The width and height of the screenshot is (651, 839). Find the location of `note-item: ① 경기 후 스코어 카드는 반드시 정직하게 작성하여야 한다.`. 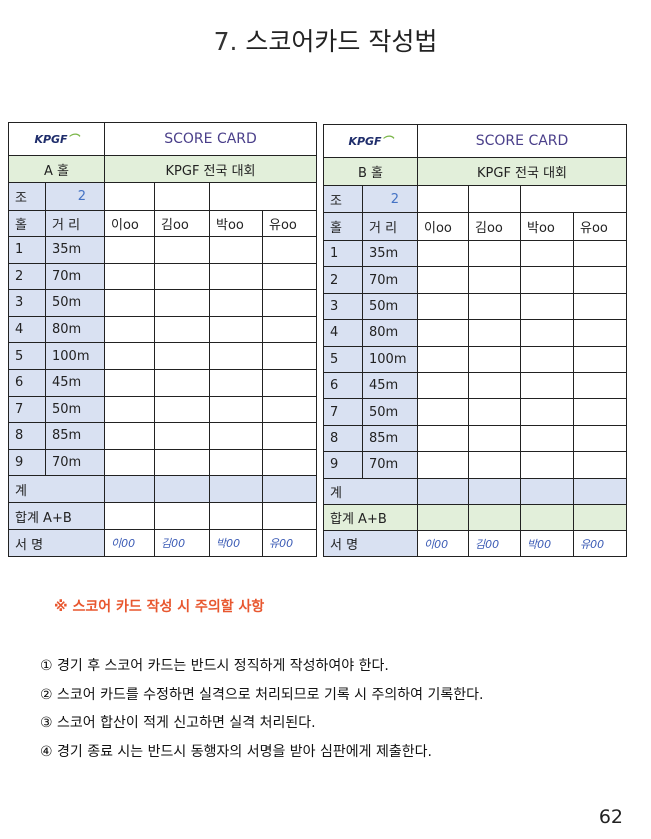

note-item: ① 경기 후 스코어 카드는 반드시 정직하게 작성하여야 한다. is located at coordinates (214, 666).